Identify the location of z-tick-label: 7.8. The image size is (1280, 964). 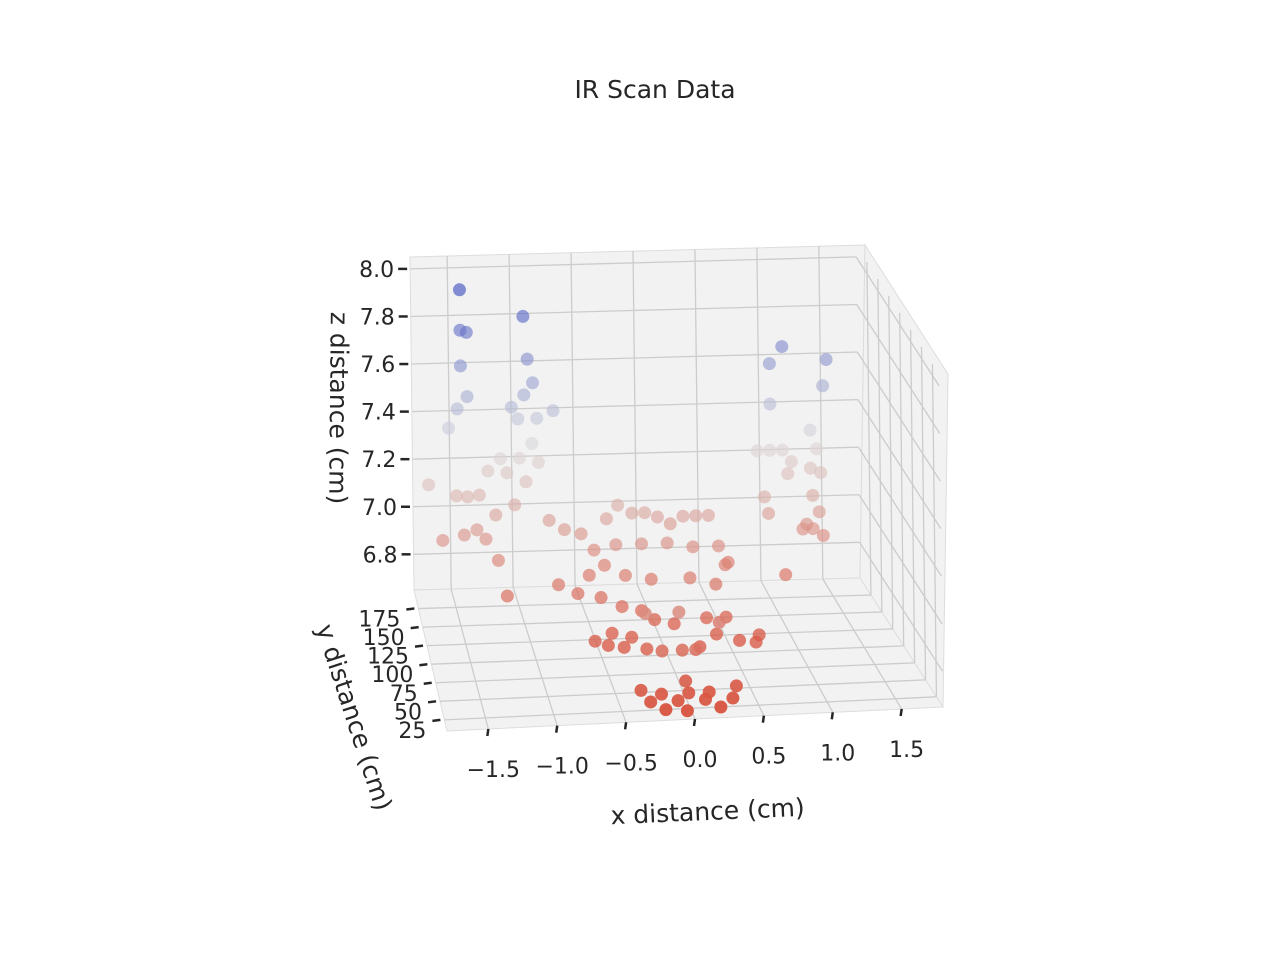
(377, 317).